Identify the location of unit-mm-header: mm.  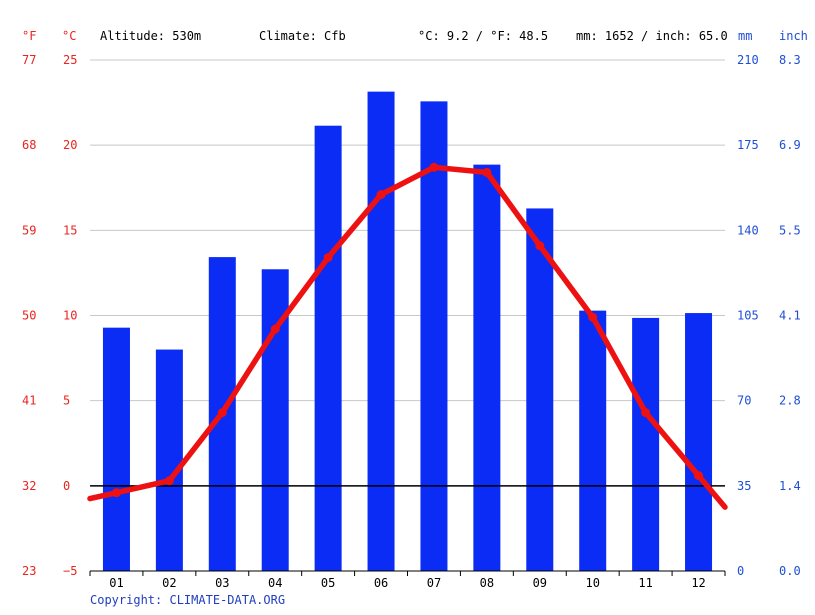
(745, 36).